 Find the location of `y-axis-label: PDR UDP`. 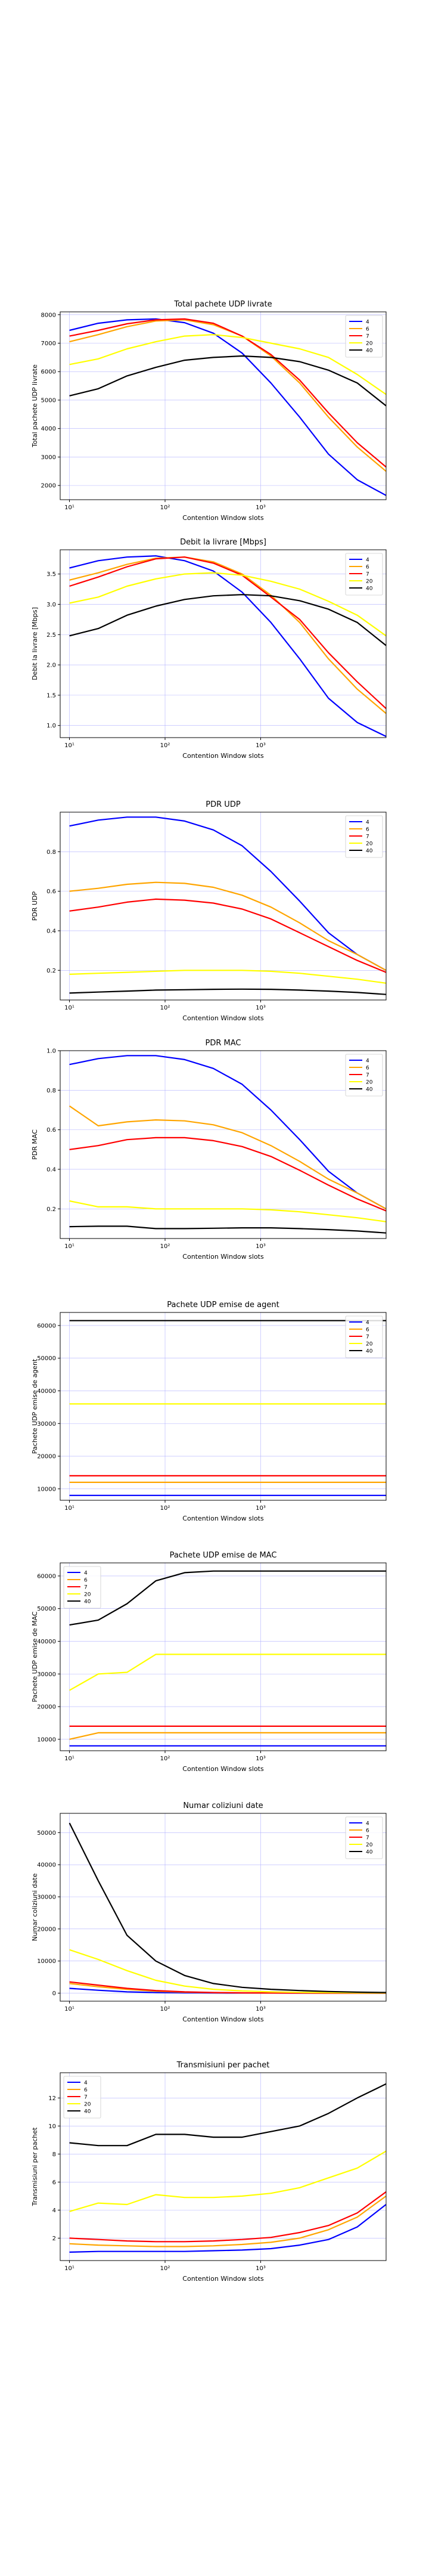

y-axis-label: PDR UDP is located at coordinates (35, 906).